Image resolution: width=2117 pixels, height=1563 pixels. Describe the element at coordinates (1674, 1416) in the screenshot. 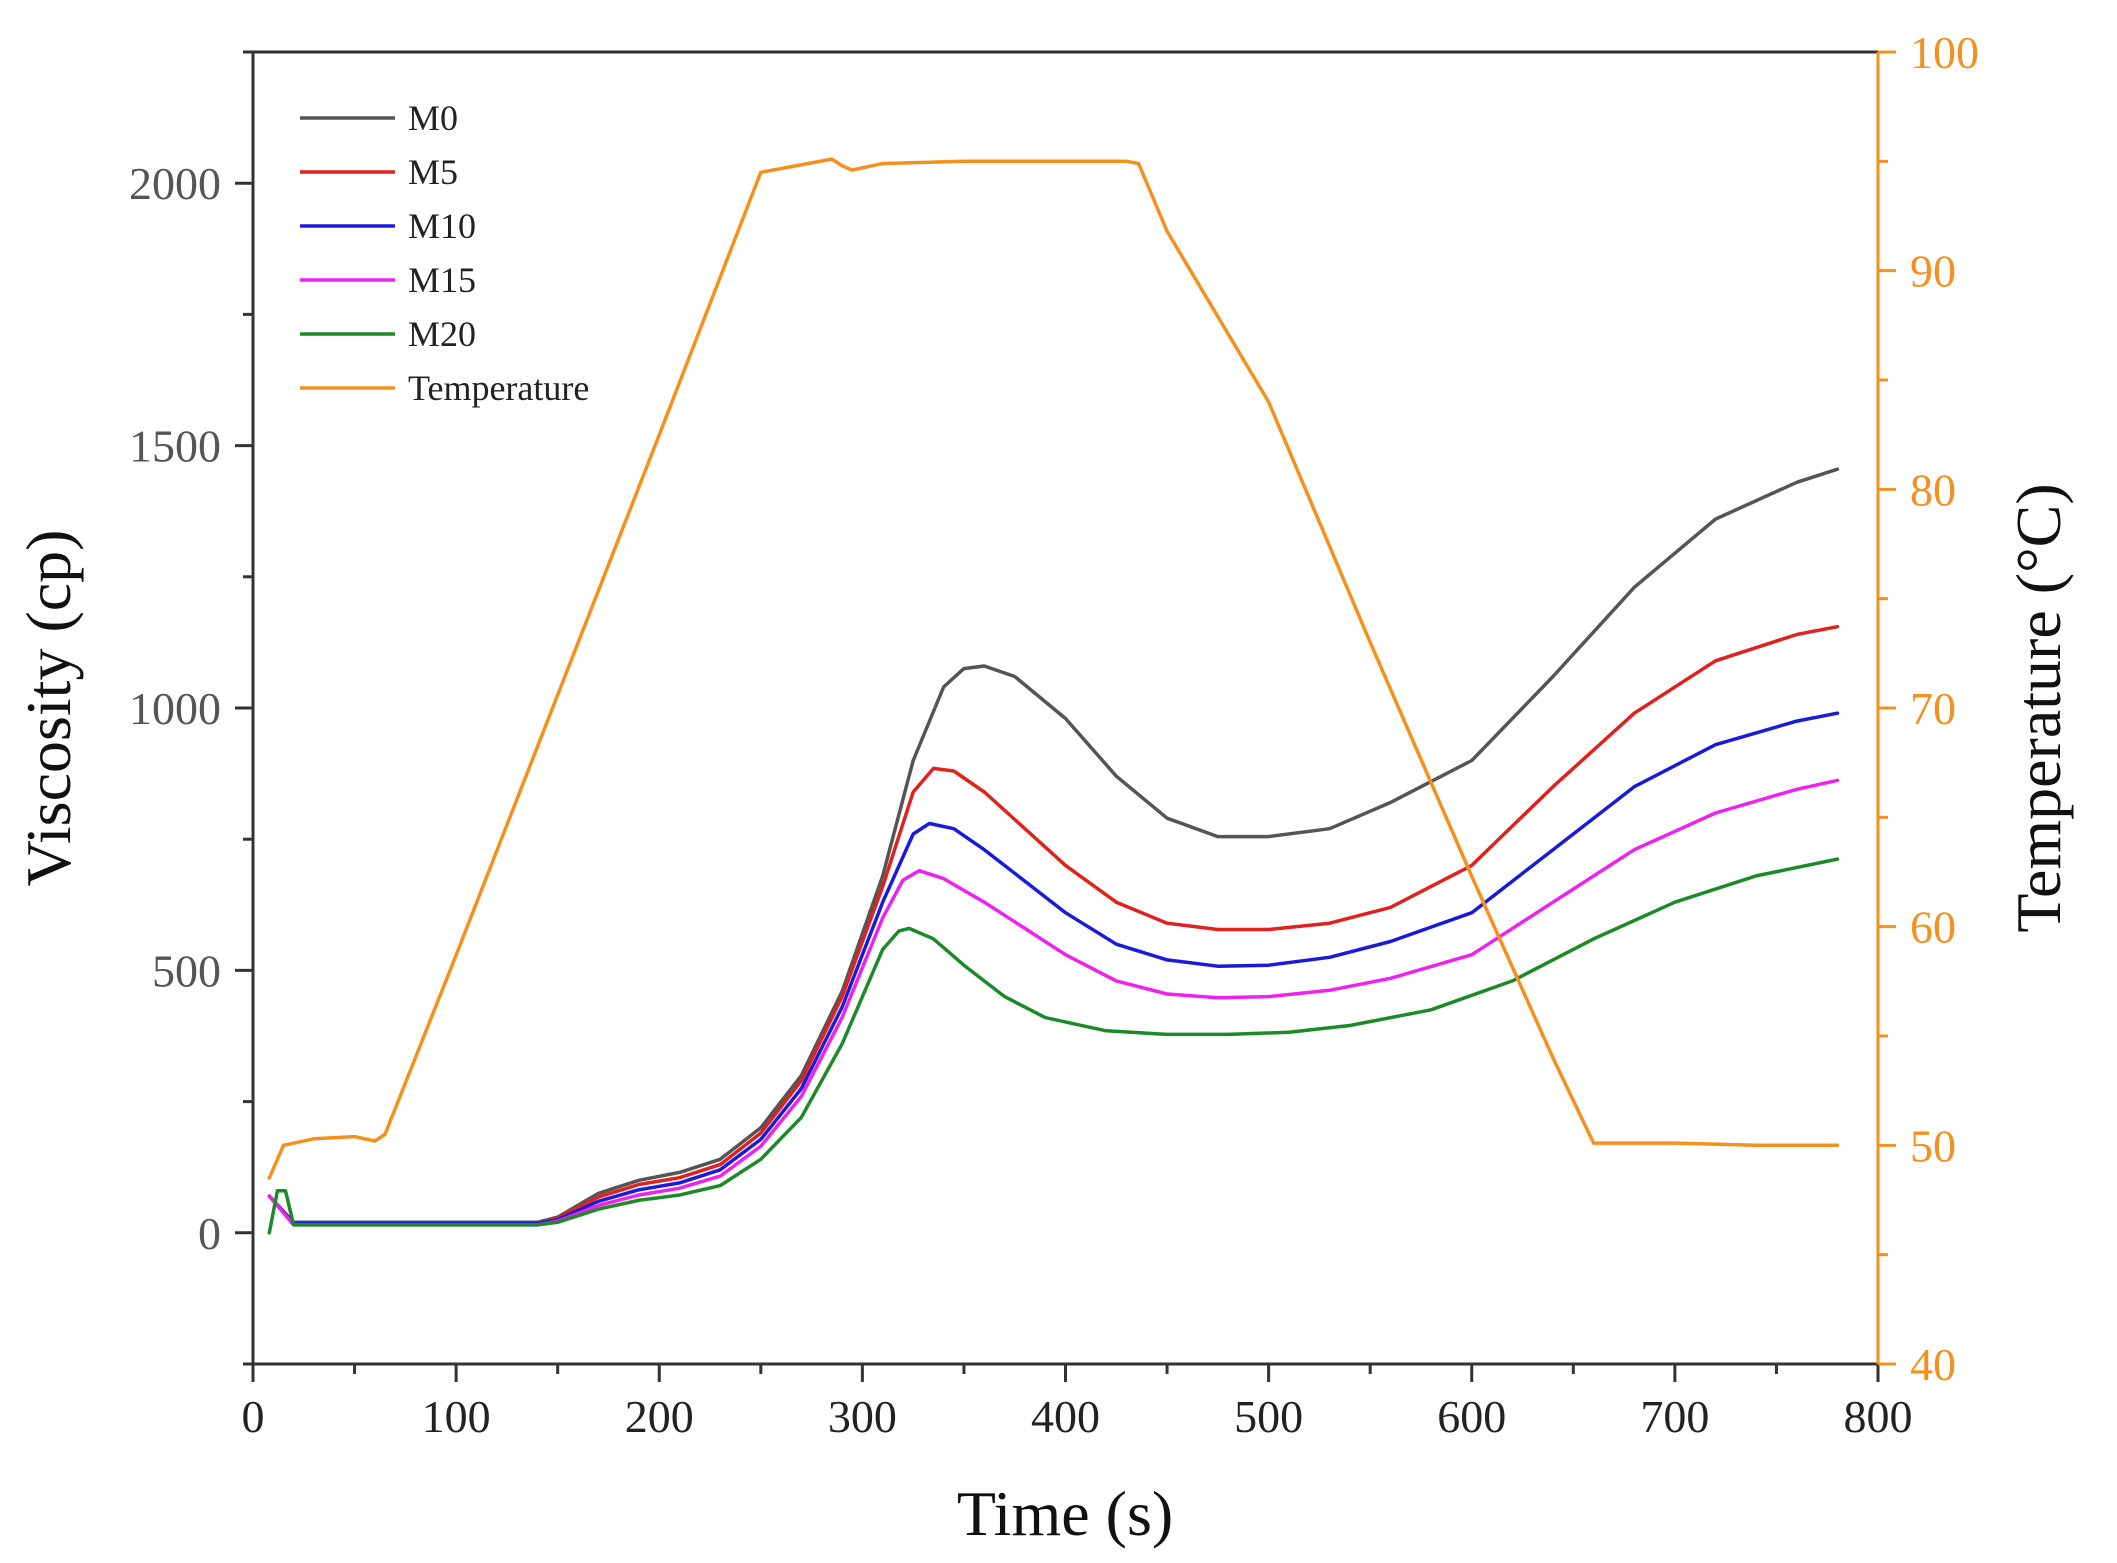

I see `x-tick-label-700: 700` at that location.